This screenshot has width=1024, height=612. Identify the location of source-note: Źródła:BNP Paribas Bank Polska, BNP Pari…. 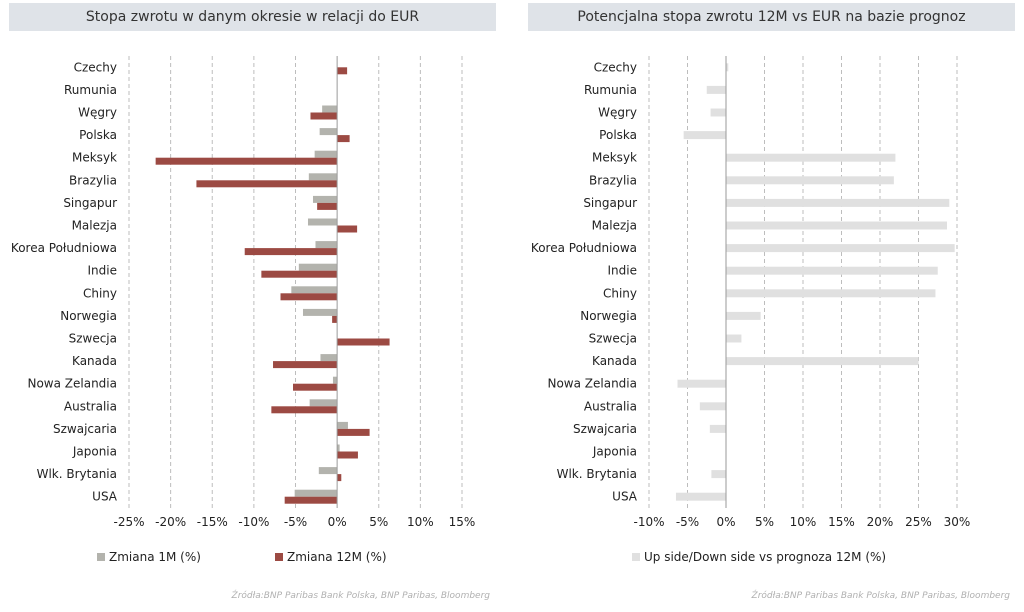
(881, 595).